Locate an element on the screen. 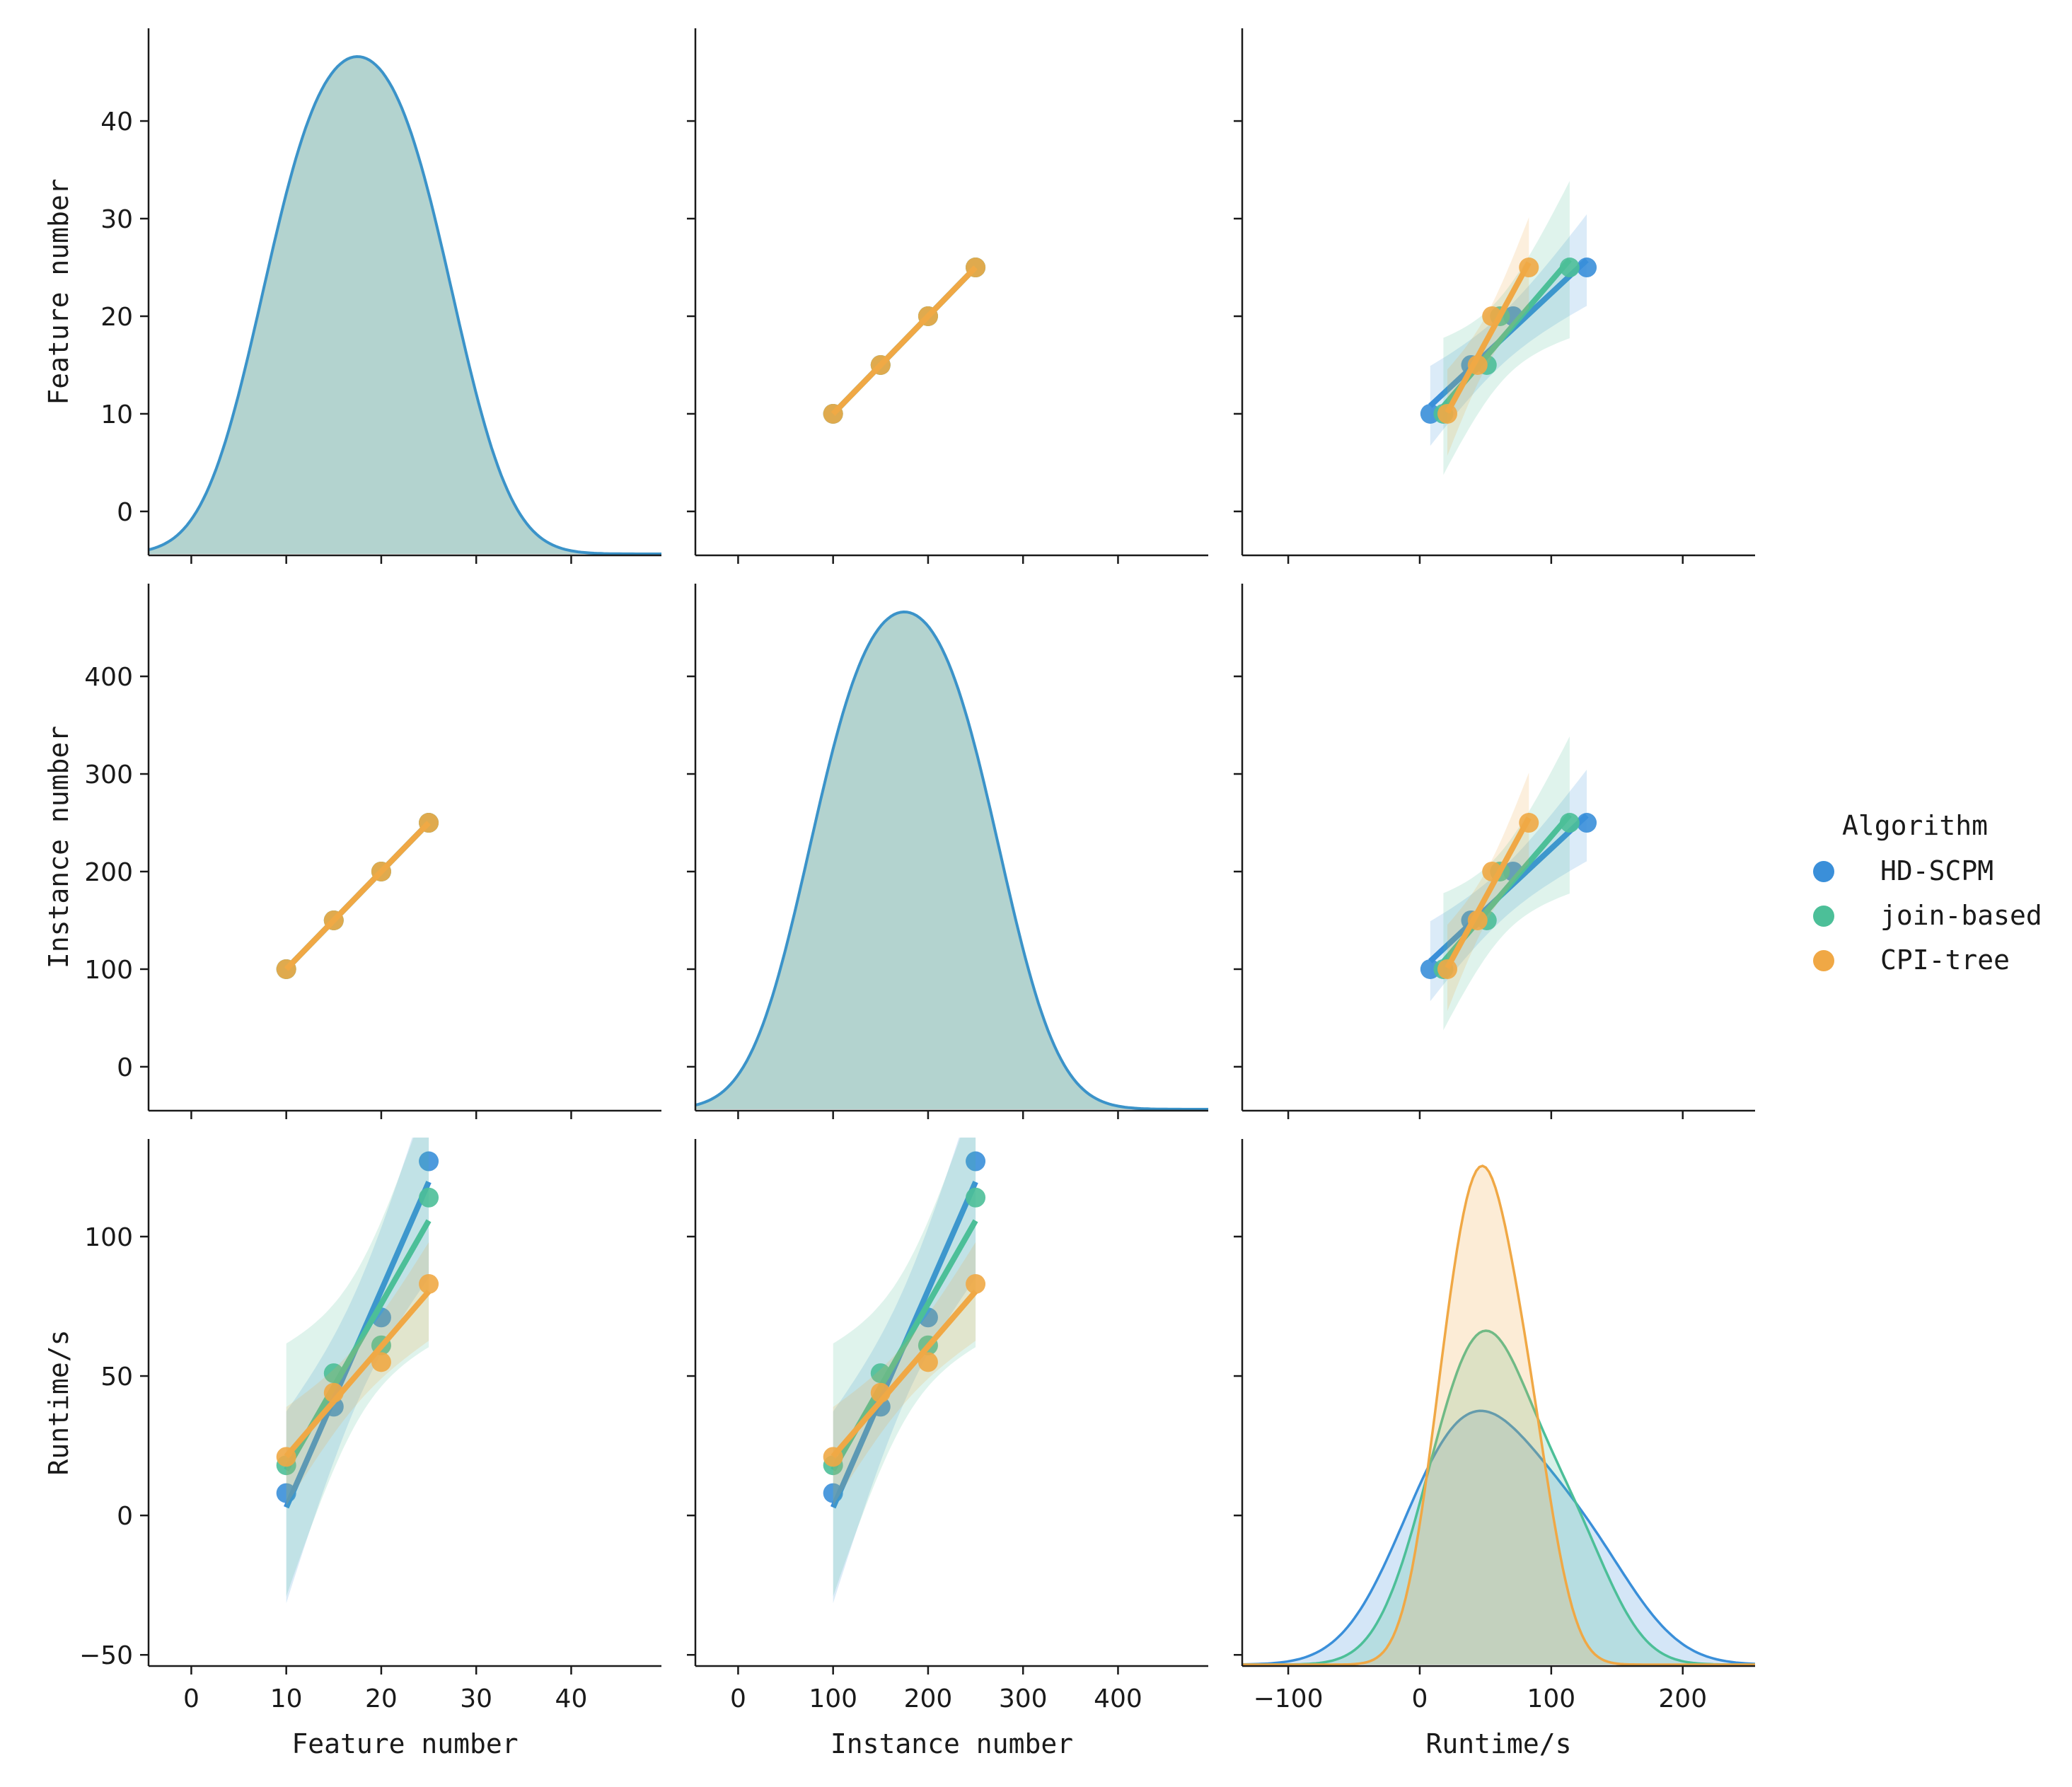  y-axis-label: Feature number is located at coordinates (58, 291).